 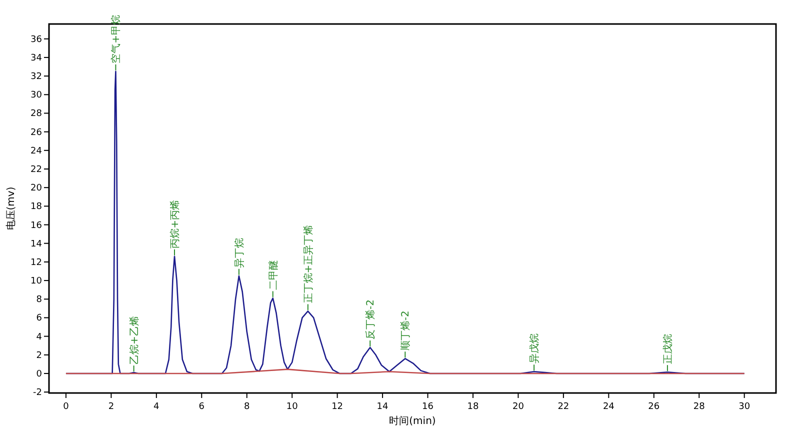 What do you see at coordinates (608, 407) in the screenshot?
I see `x-tick-label: 24` at bounding box center [608, 407].